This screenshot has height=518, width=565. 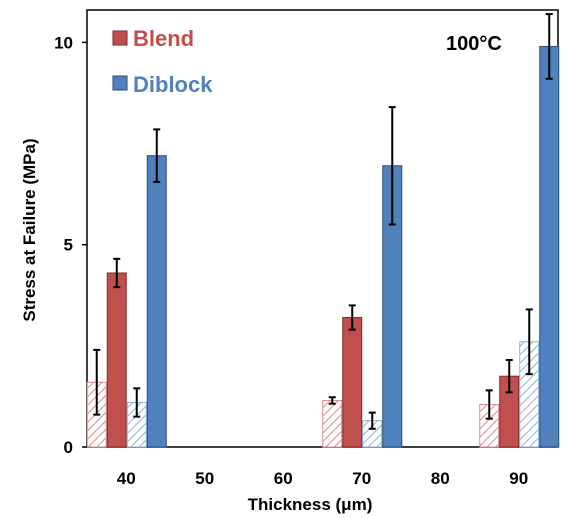 What do you see at coordinates (173, 84) in the screenshot?
I see `legend-label-diblock: Diblock` at bounding box center [173, 84].